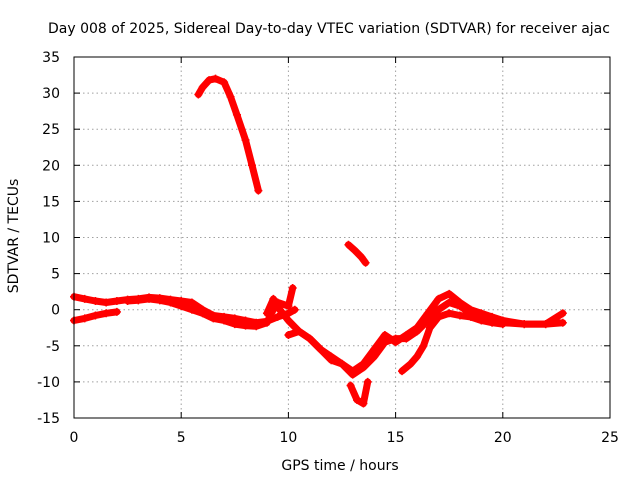  What do you see at coordinates (48, 383) in the screenshot?
I see `y-tick-label: -10` at bounding box center [48, 383].